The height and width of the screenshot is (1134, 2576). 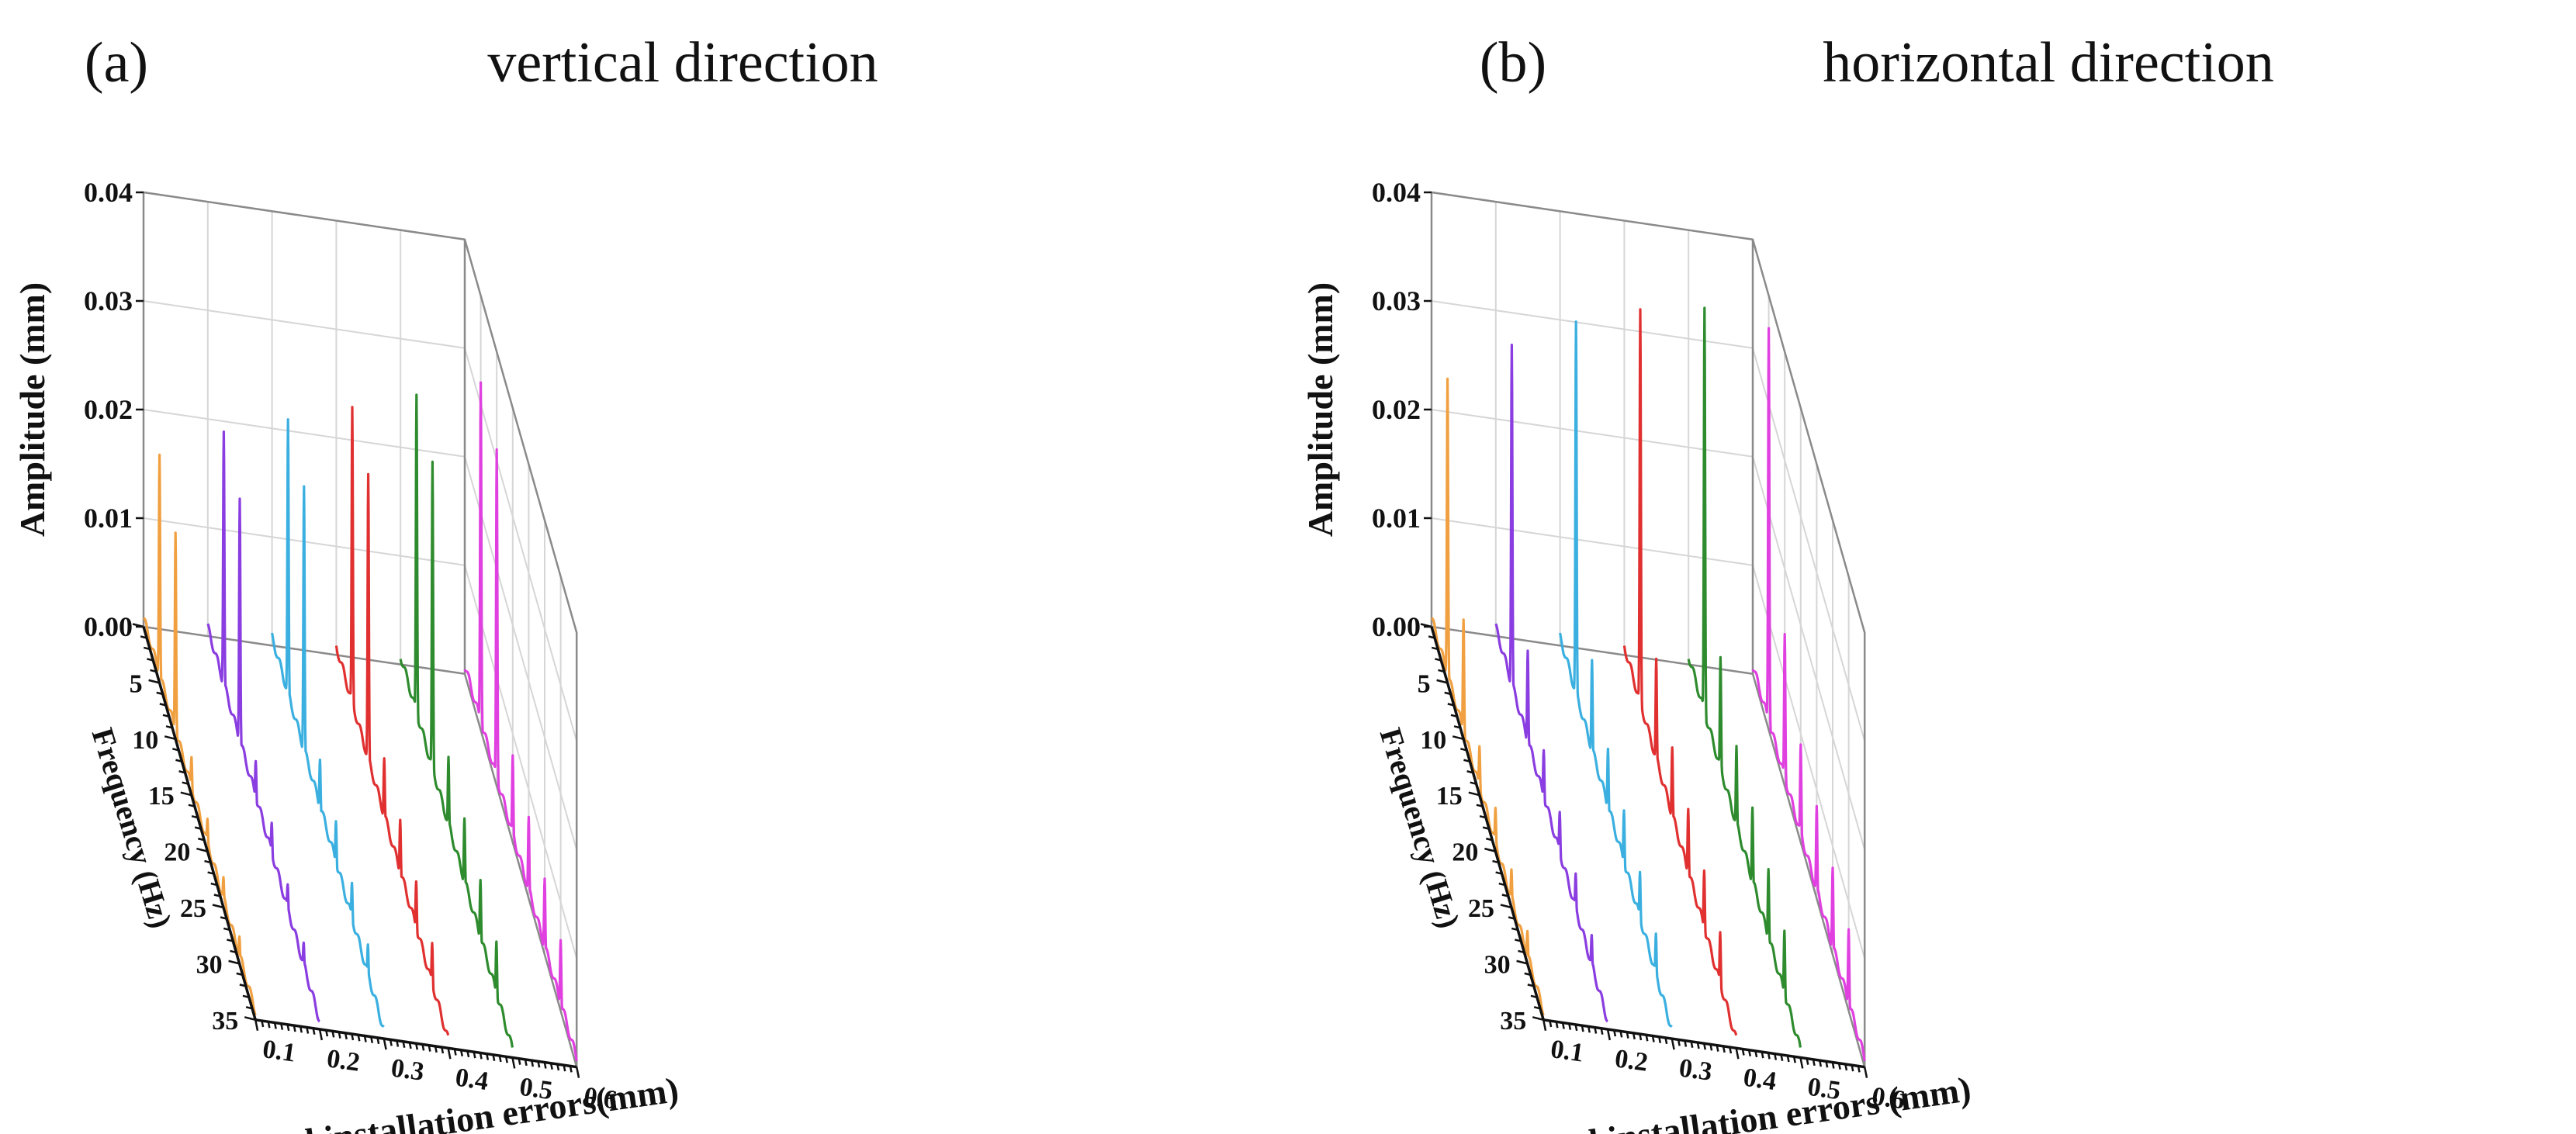 I want to click on x-tick-label: 0.5, so click(x=1824, y=1089).